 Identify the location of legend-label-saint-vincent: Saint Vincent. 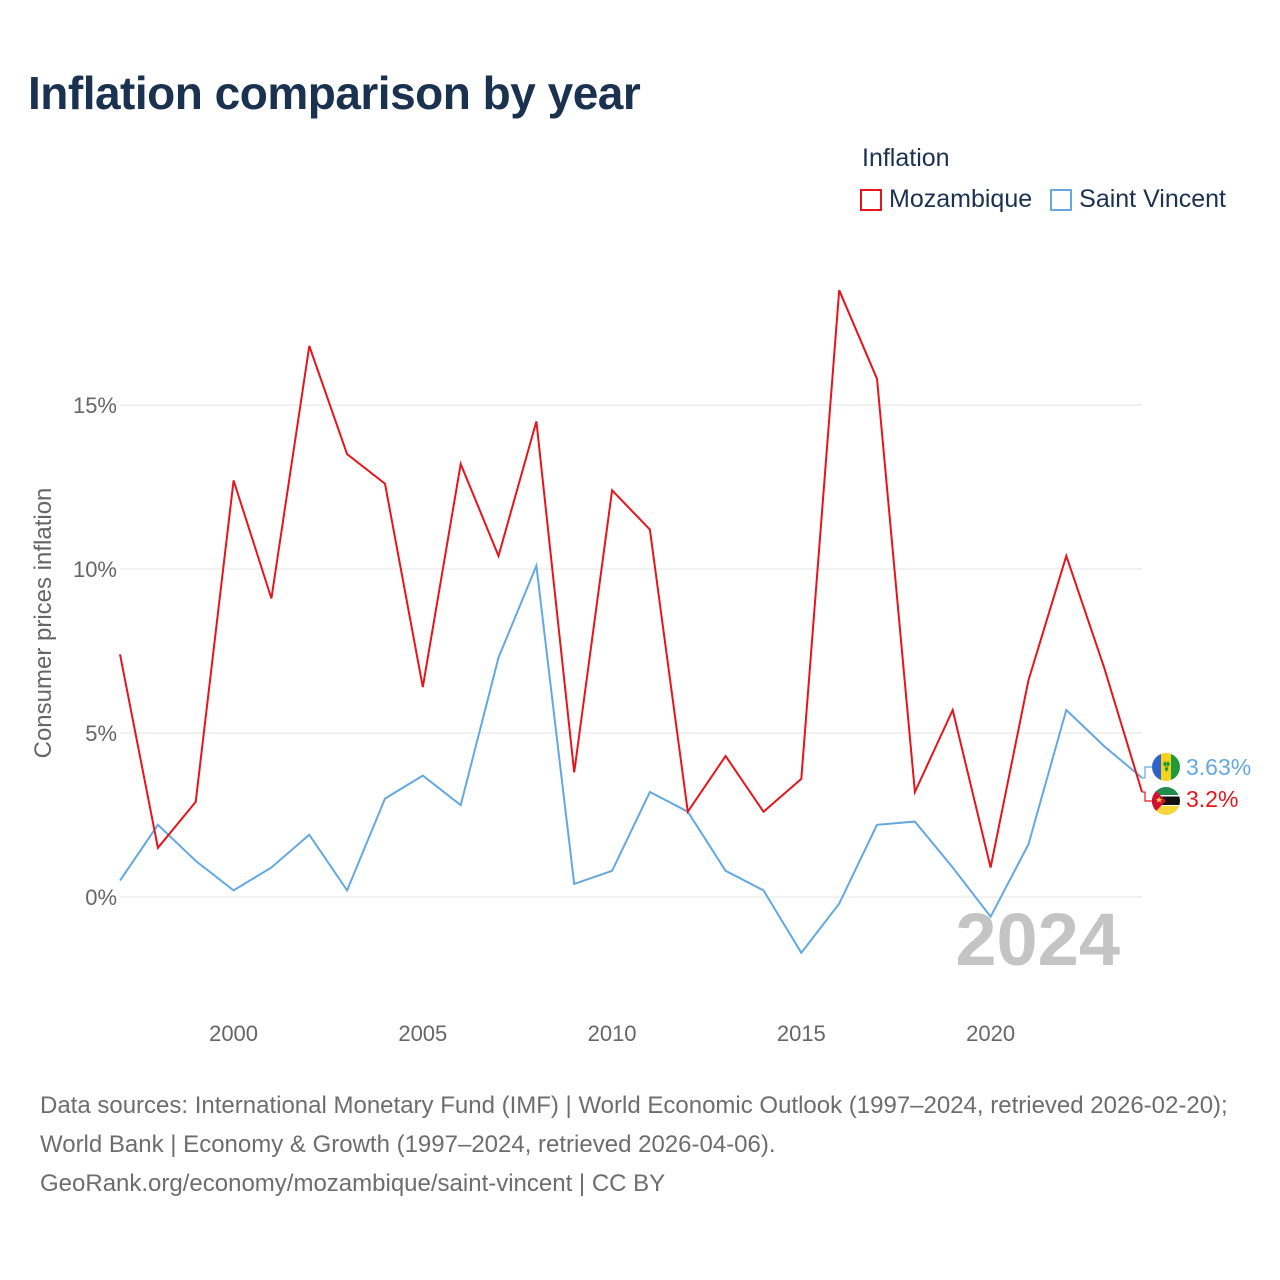
(1153, 199).